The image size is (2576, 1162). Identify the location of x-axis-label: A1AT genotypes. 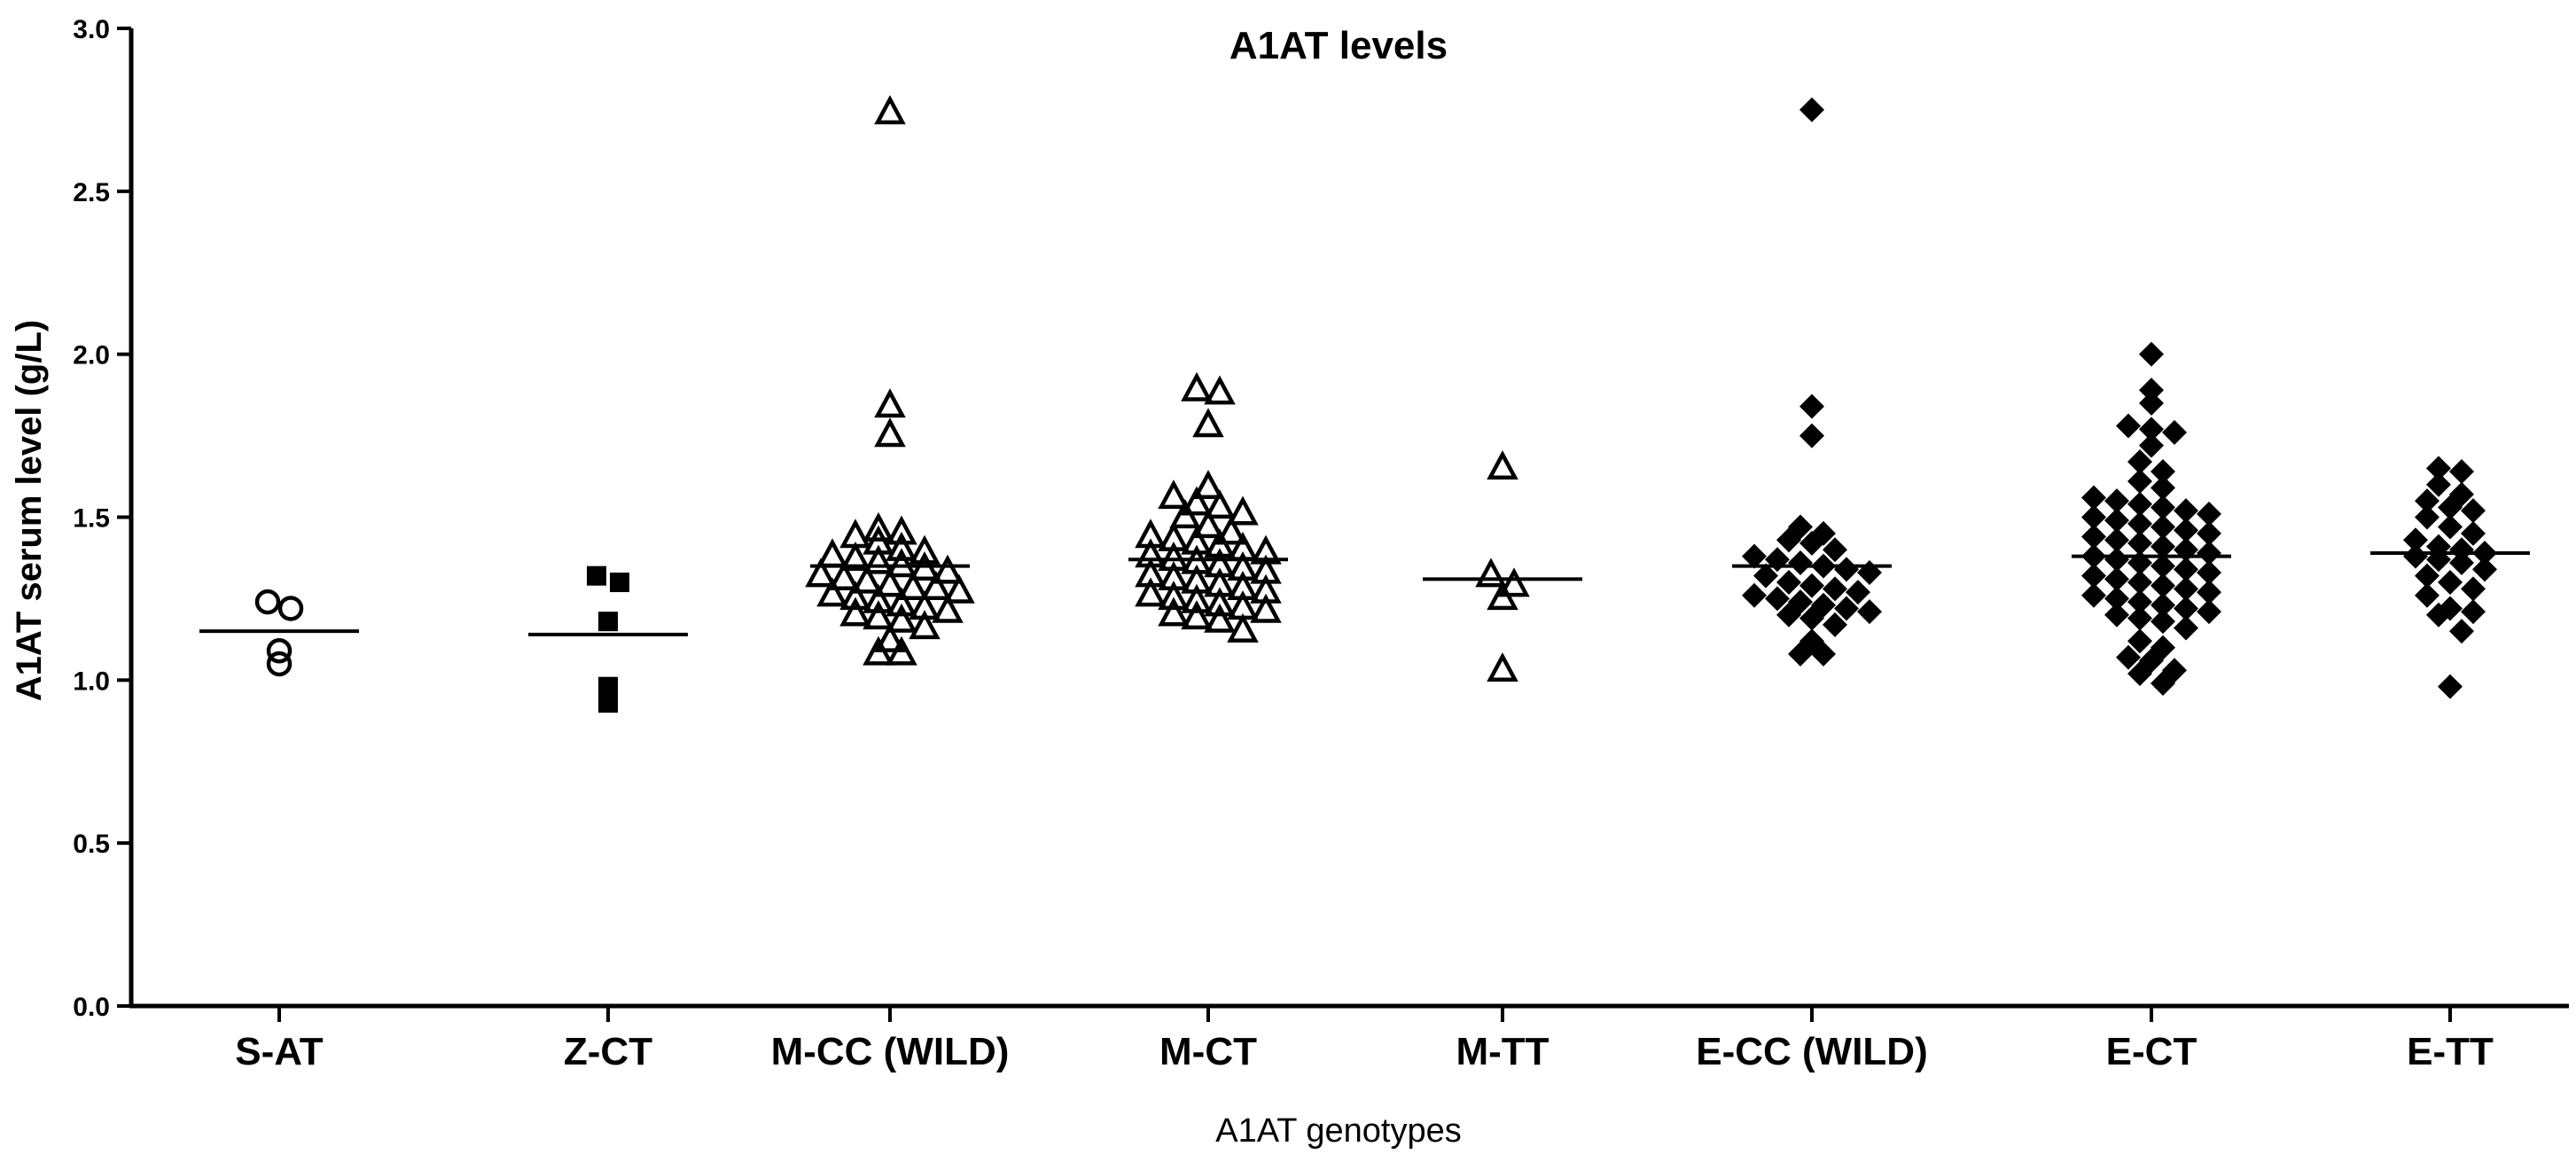
(1338, 1131).